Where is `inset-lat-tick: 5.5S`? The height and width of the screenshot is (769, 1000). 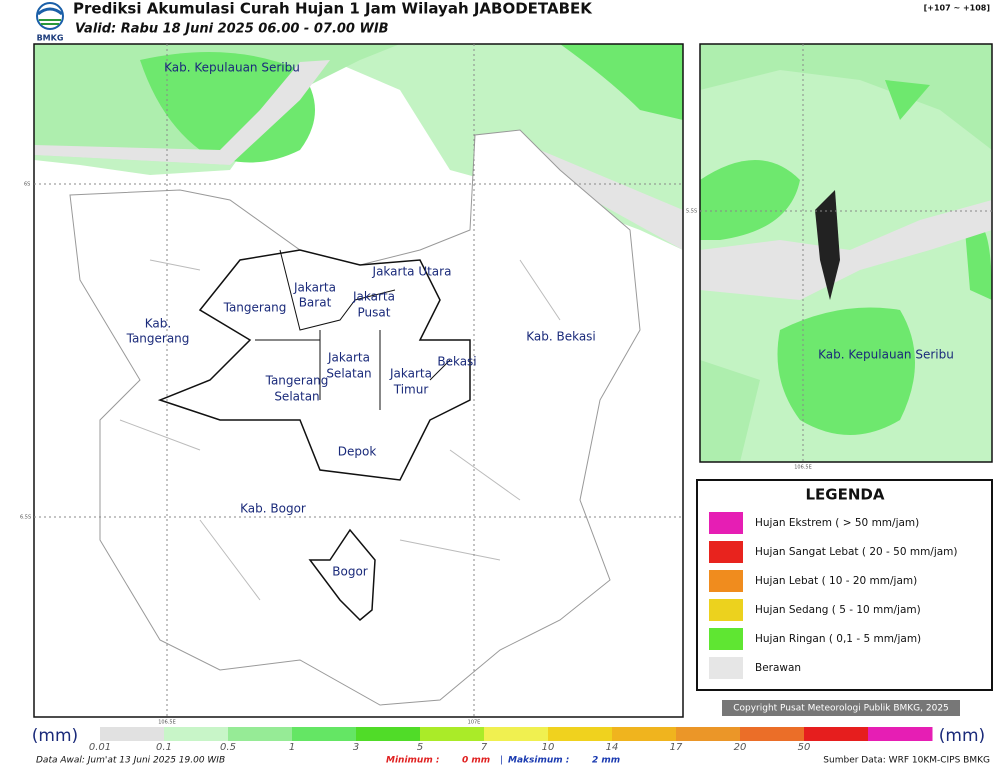
inset-lat-tick: 5.5S is located at coordinates (691, 212).